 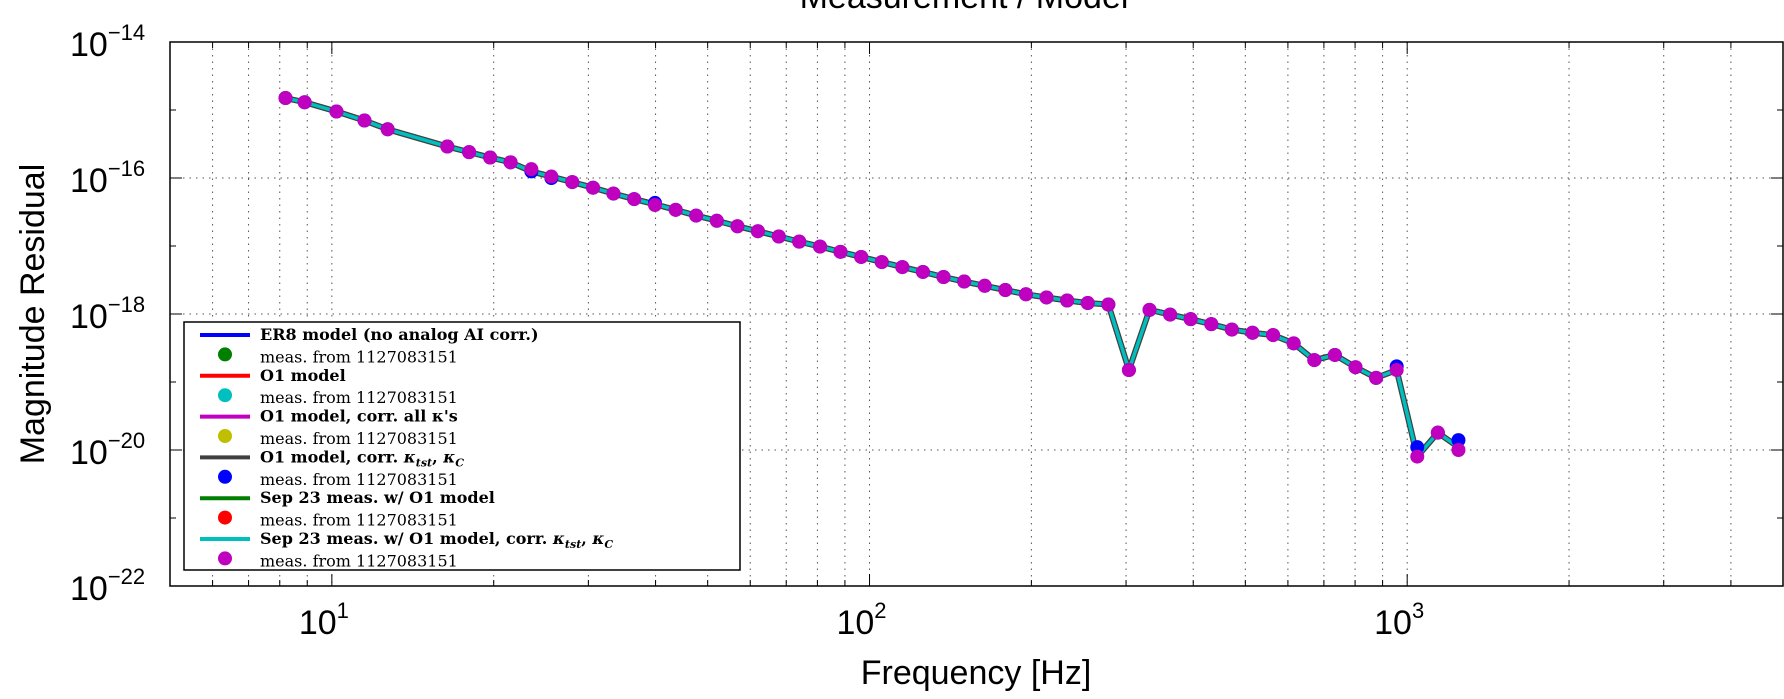 What do you see at coordinates (107, 42) in the screenshot?
I see `y-tick-label: 10−14` at bounding box center [107, 42].